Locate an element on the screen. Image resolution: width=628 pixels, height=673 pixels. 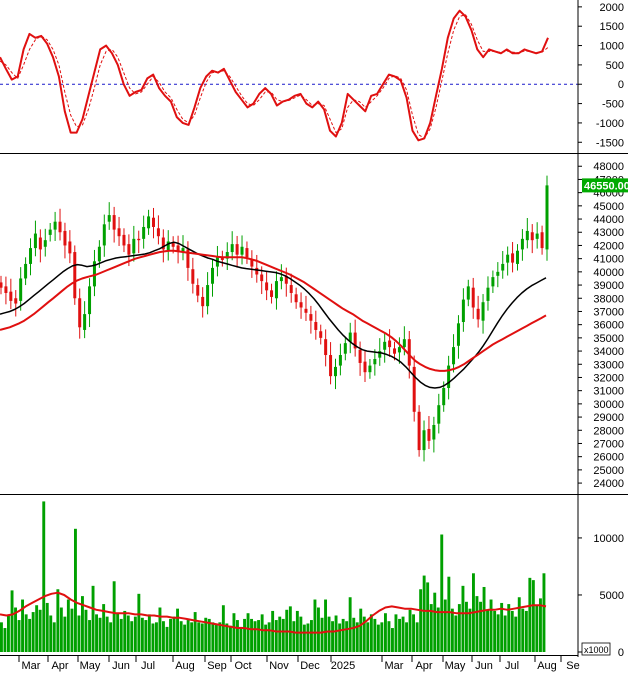
y-tick-label: 25000 is located at coordinates (608, 471).